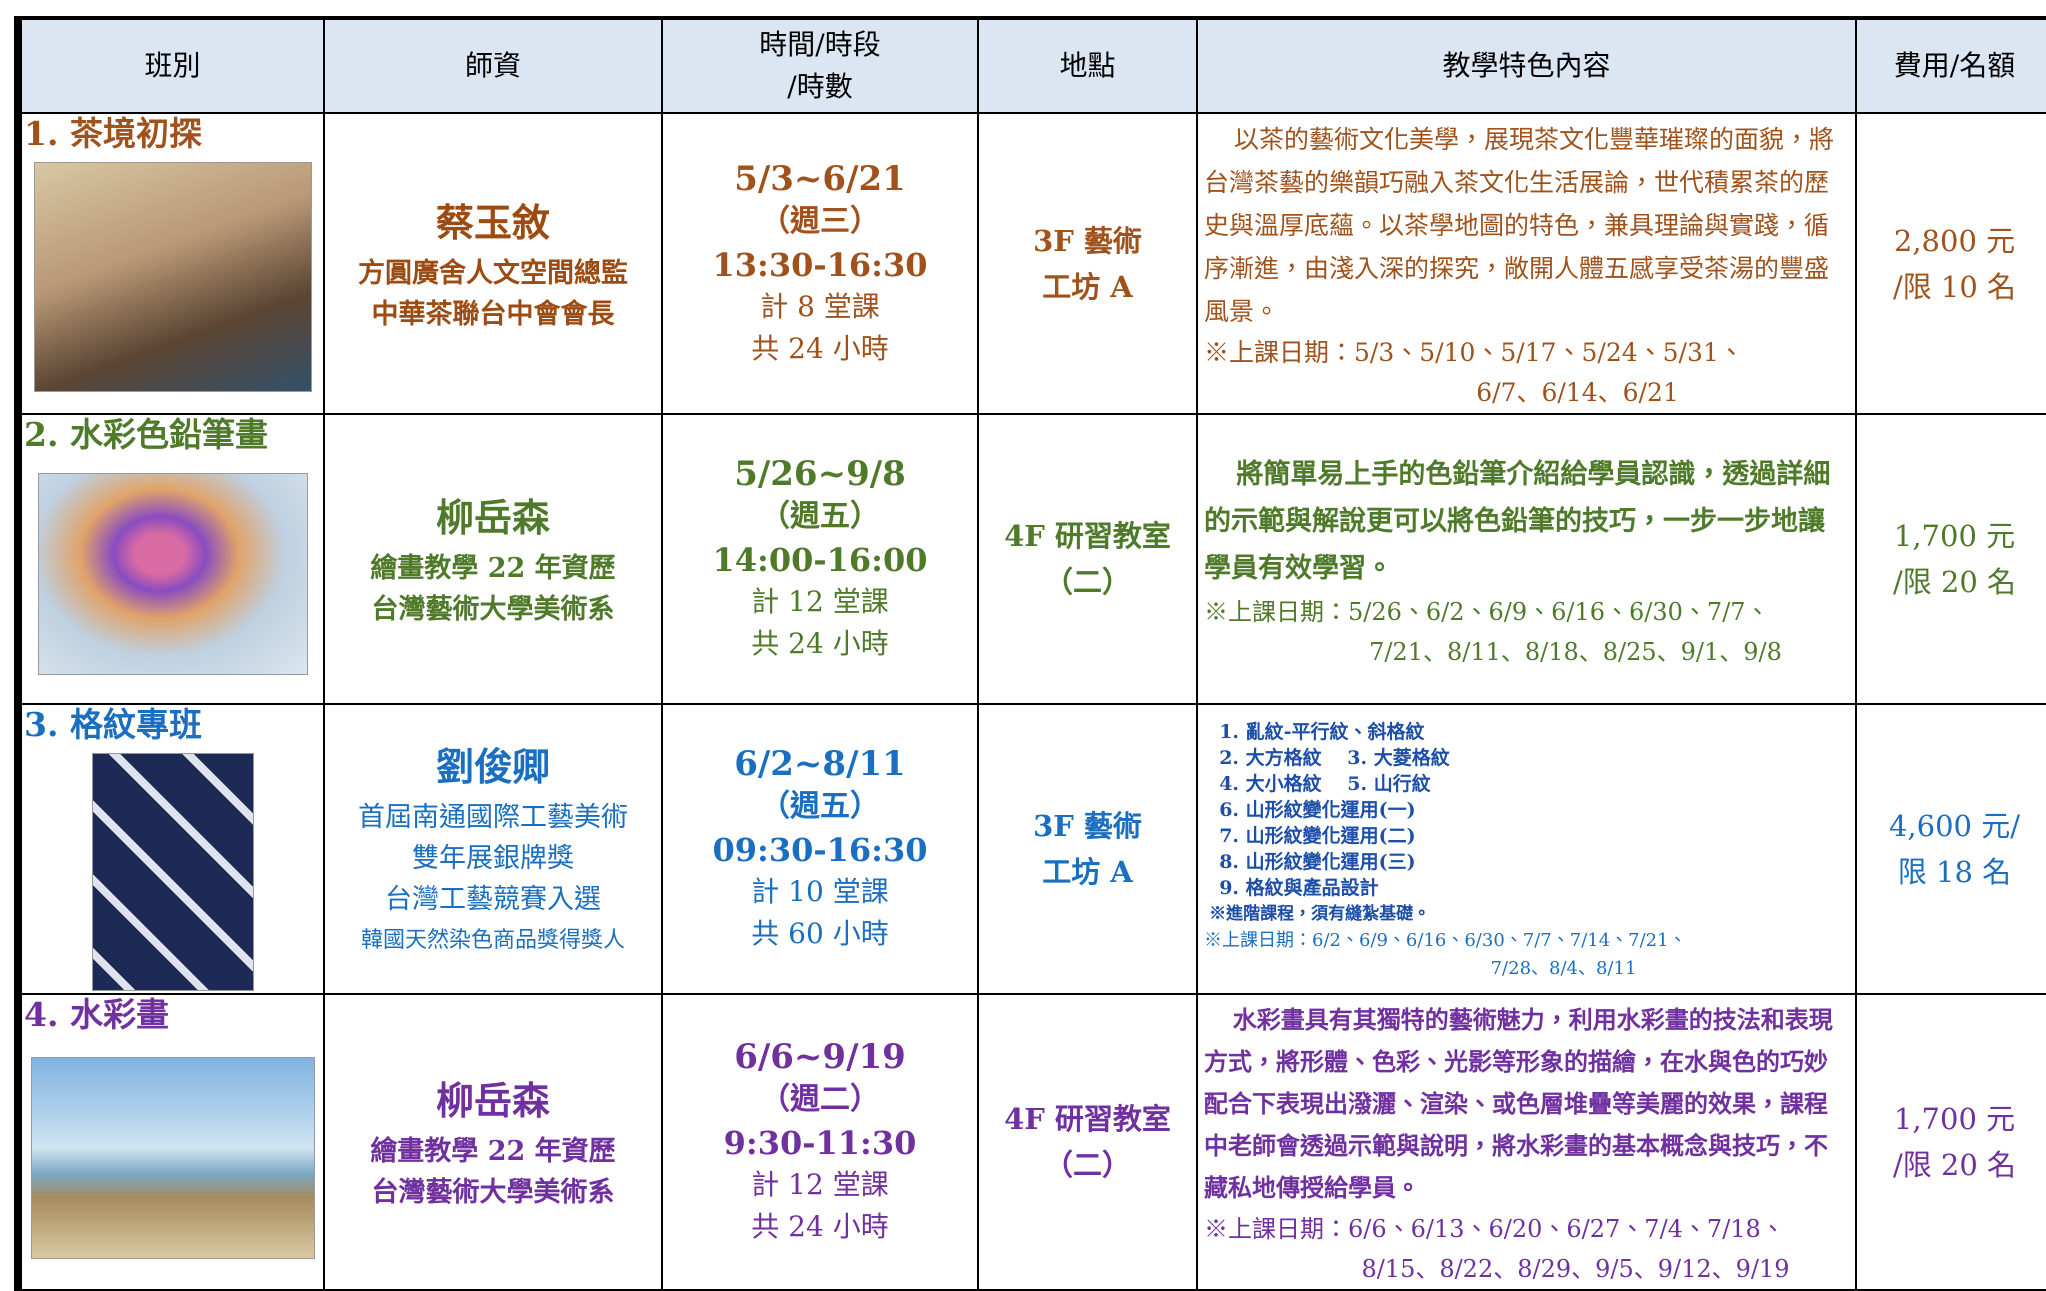  What do you see at coordinates (1575, 651) in the screenshot?
I see `schedule-line: 7/21、8/11、8/18、8/25、9/1、9/8` at bounding box center [1575, 651].